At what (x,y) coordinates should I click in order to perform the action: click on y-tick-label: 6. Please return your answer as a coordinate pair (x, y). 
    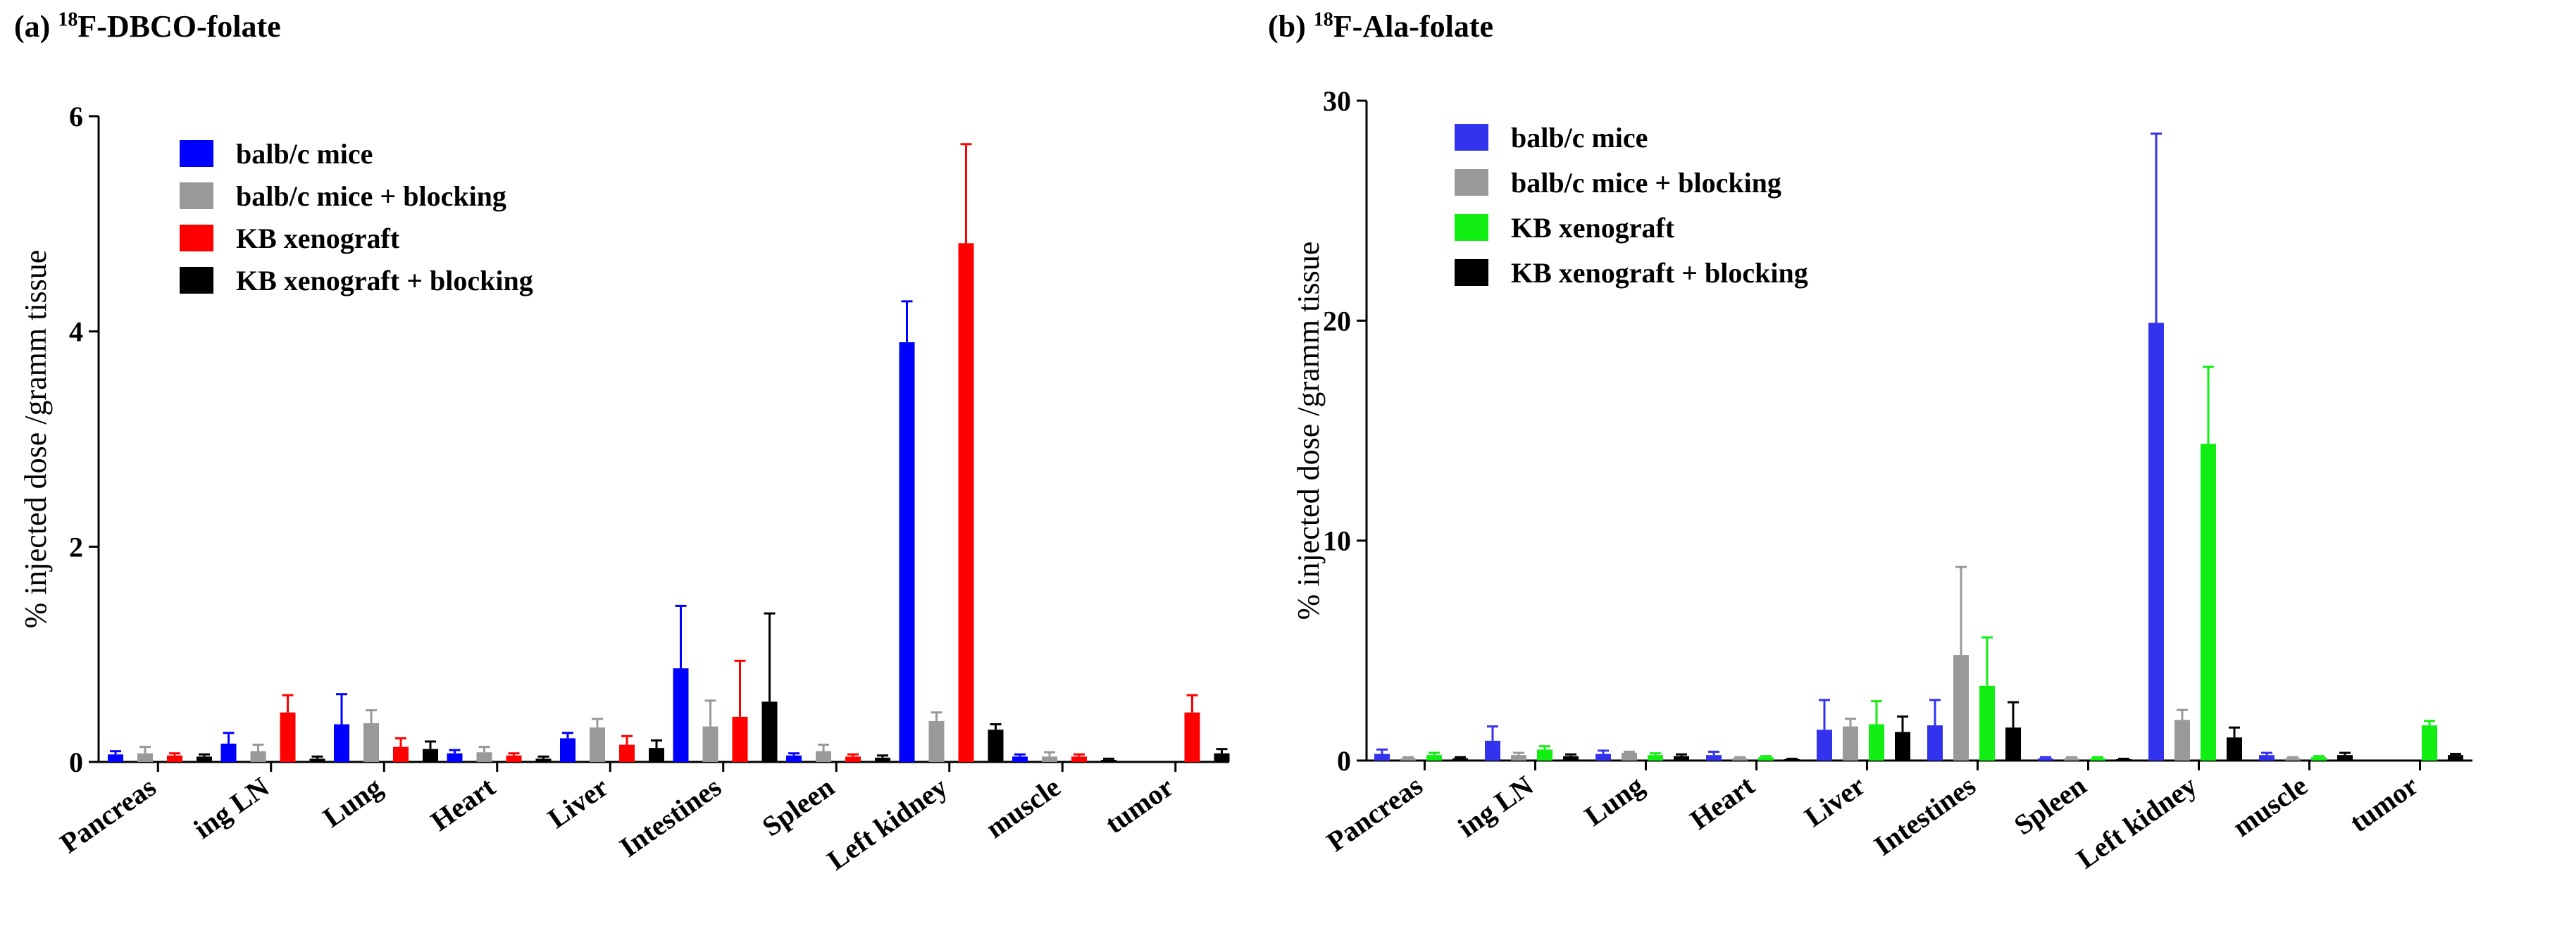
    Looking at the image, I should click on (76, 116).